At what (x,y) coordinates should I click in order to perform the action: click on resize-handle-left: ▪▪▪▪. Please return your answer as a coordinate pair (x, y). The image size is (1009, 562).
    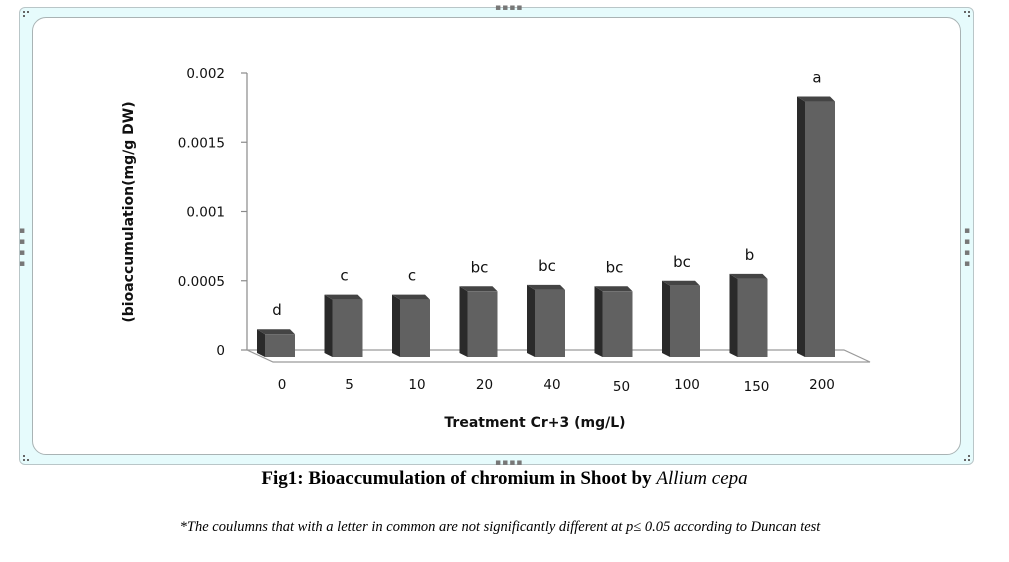
    Looking at the image, I should click on (22, 248).